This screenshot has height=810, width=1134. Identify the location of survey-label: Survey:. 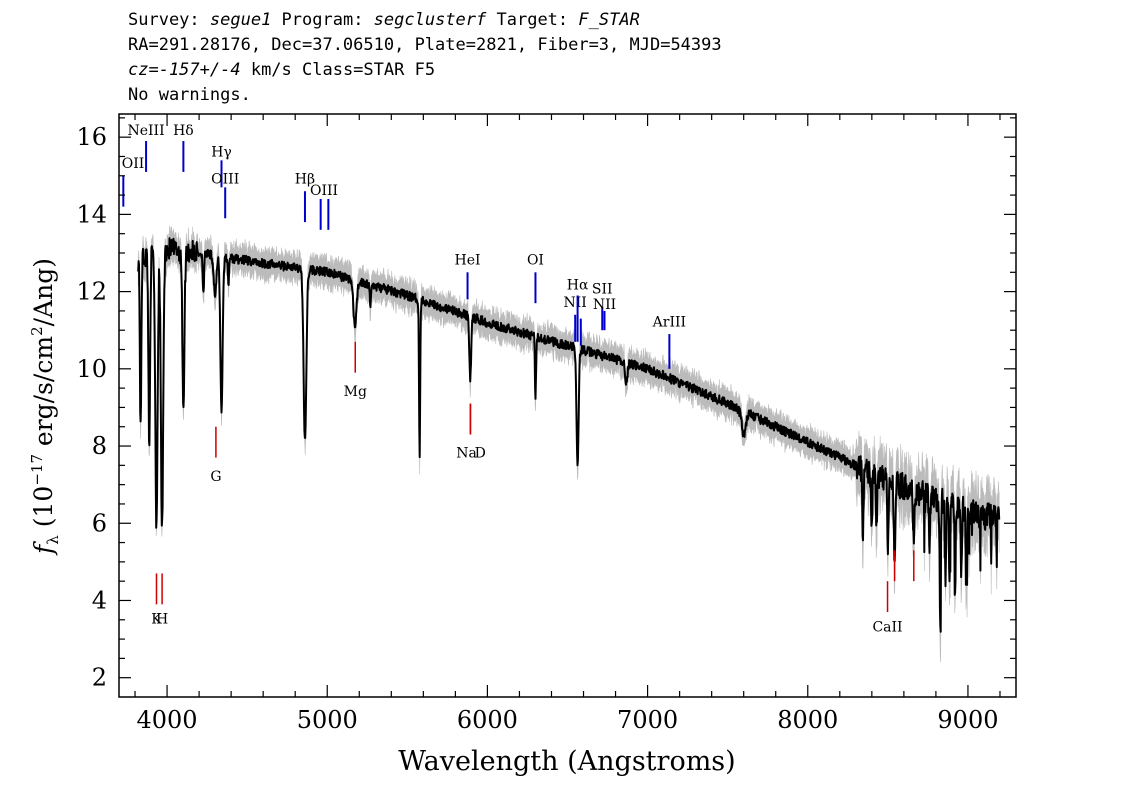
(169, 20).